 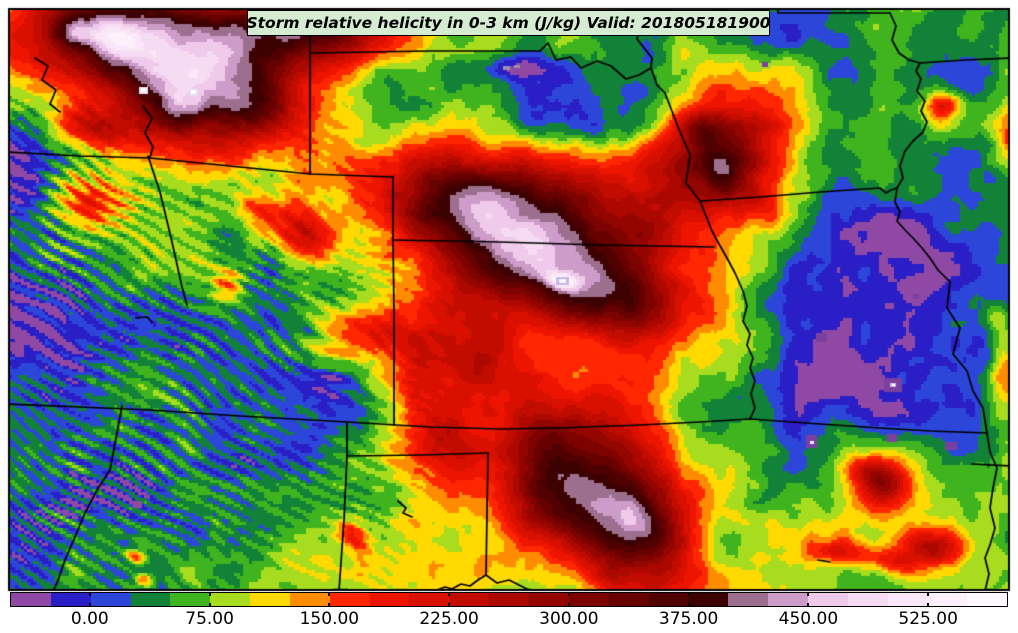 I want to click on colorbar-tick-label: 450.00, so click(x=808, y=619).